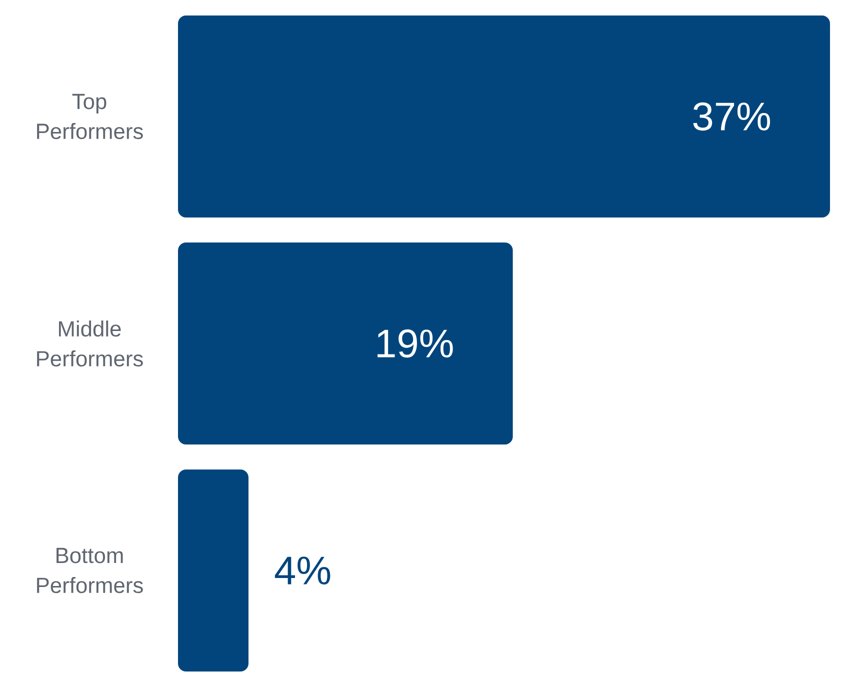  Describe the element at coordinates (302, 570) in the screenshot. I see `data-label: 4%` at that location.